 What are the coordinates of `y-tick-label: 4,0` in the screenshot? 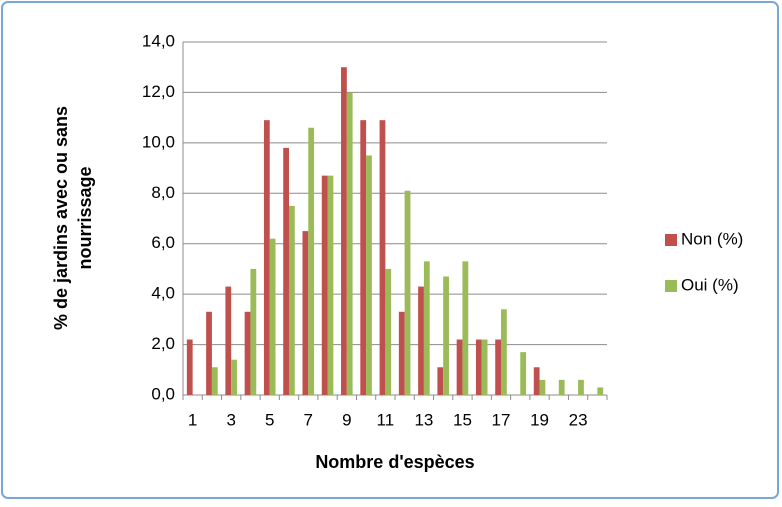 It's located at (163, 293).